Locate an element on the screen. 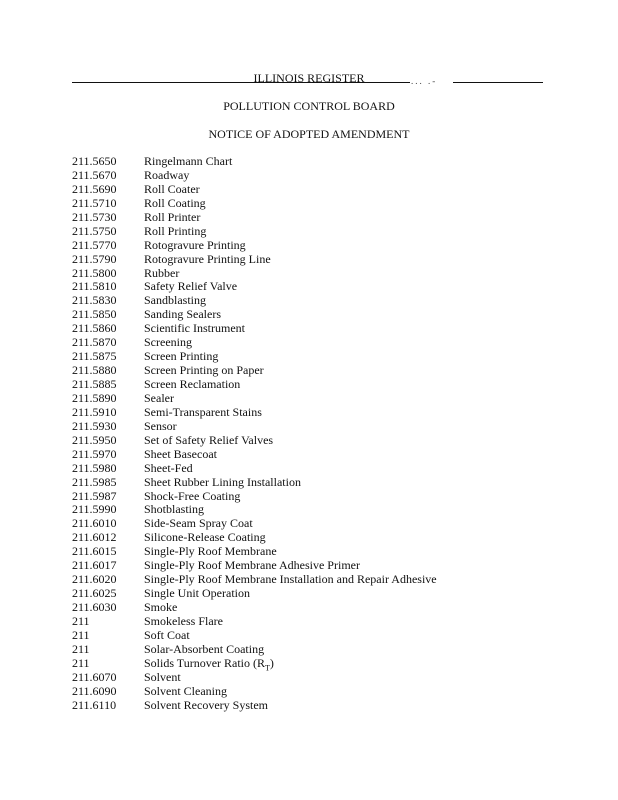 This screenshot has width=618, height=800. list-item: 211 Smokeless Flare is located at coordinates (254, 621).